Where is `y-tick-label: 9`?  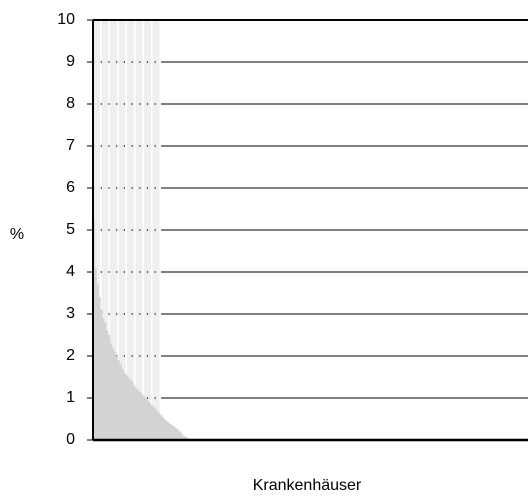
y-tick-label: 9 is located at coordinates (70, 61).